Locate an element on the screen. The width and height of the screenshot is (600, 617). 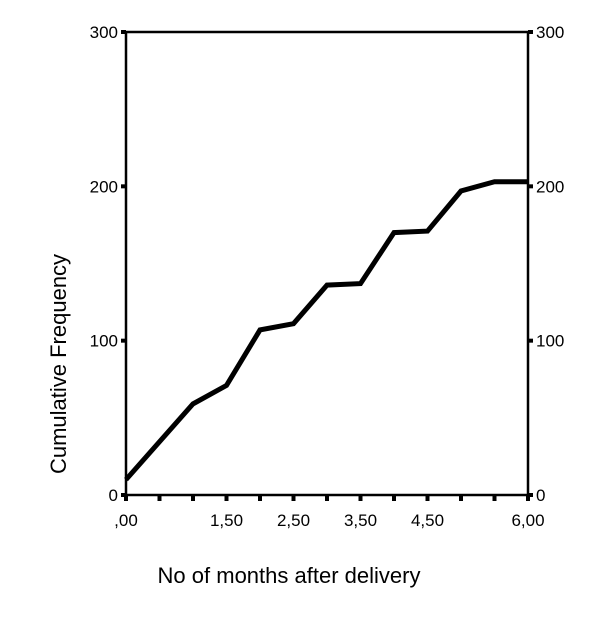
x-axis-title: No of months after delivery is located at coordinates (289, 575).